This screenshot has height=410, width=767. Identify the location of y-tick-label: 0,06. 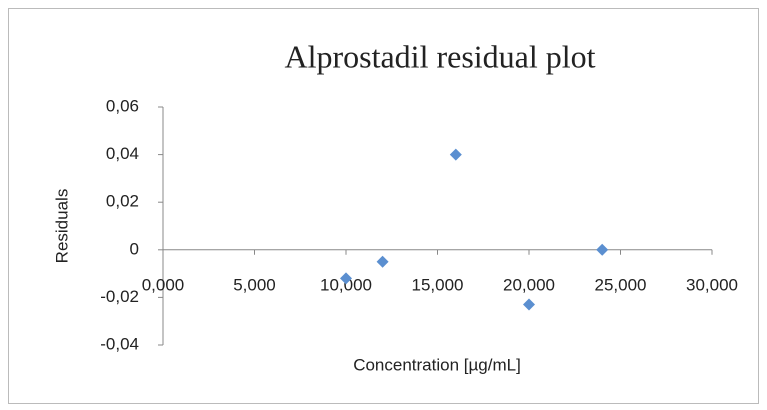
(122, 105).